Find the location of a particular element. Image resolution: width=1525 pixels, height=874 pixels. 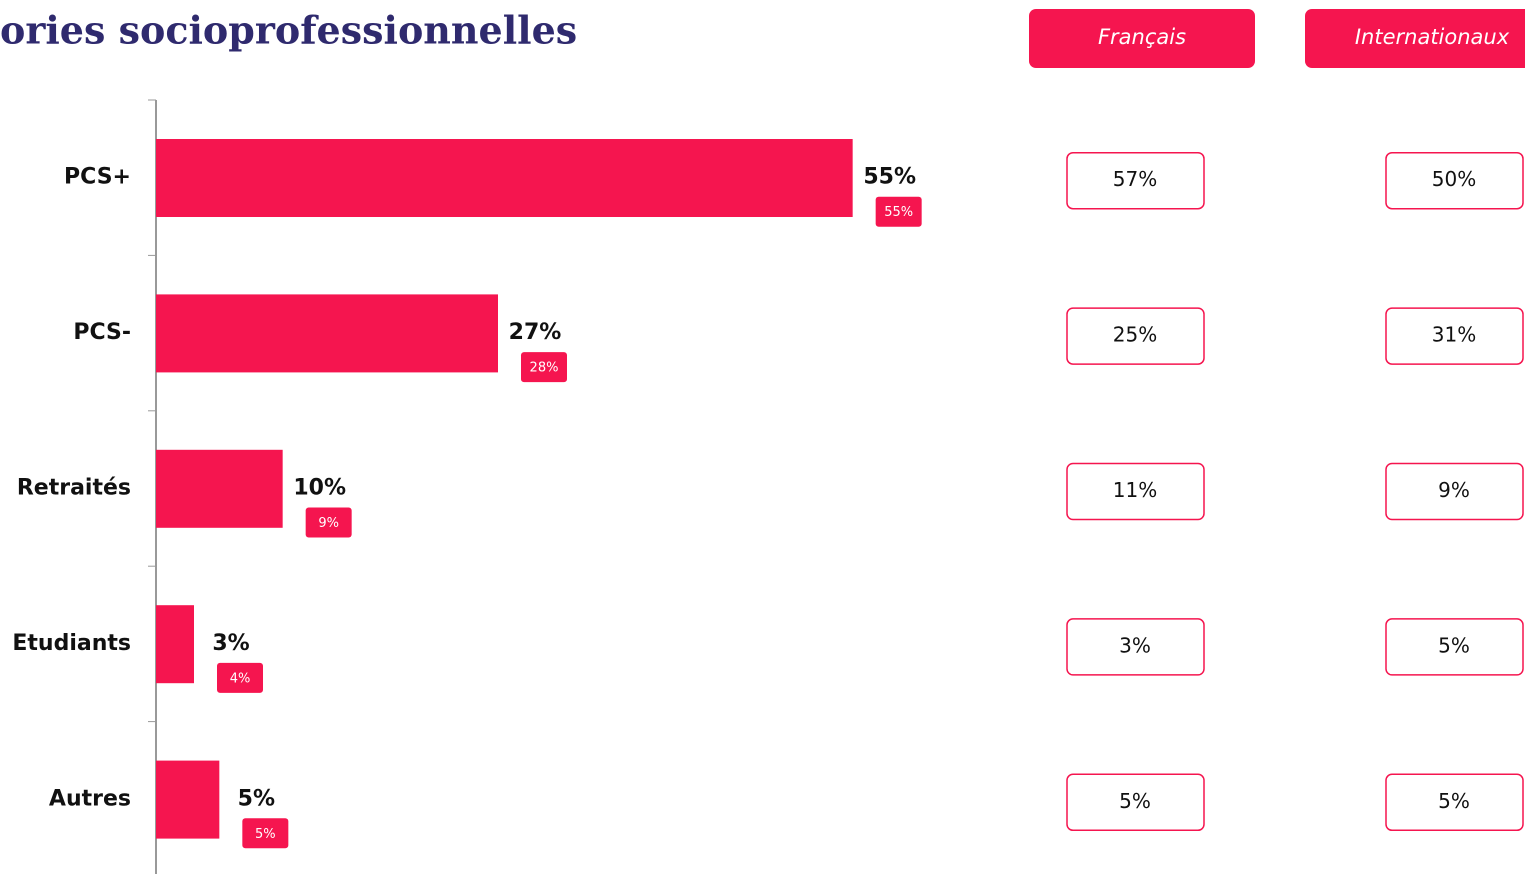

chart-title: ories socioprofessionnelles is located at coordinates (288, 30).